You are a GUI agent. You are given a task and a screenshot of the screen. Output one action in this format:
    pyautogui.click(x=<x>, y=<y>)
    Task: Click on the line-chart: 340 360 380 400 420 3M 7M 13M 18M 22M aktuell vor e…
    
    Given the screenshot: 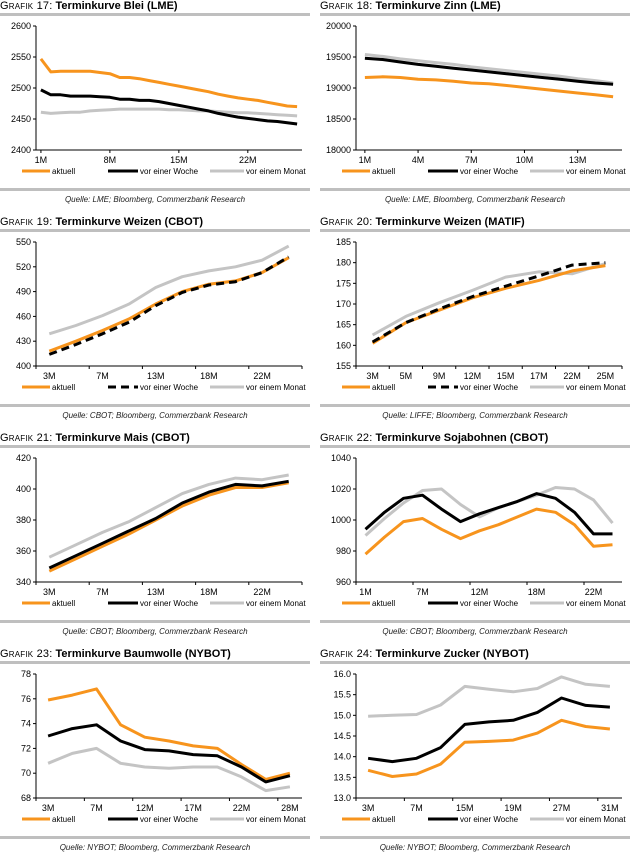 What is the action you would take?
    pyautogui.click(x=161, y=530)
    